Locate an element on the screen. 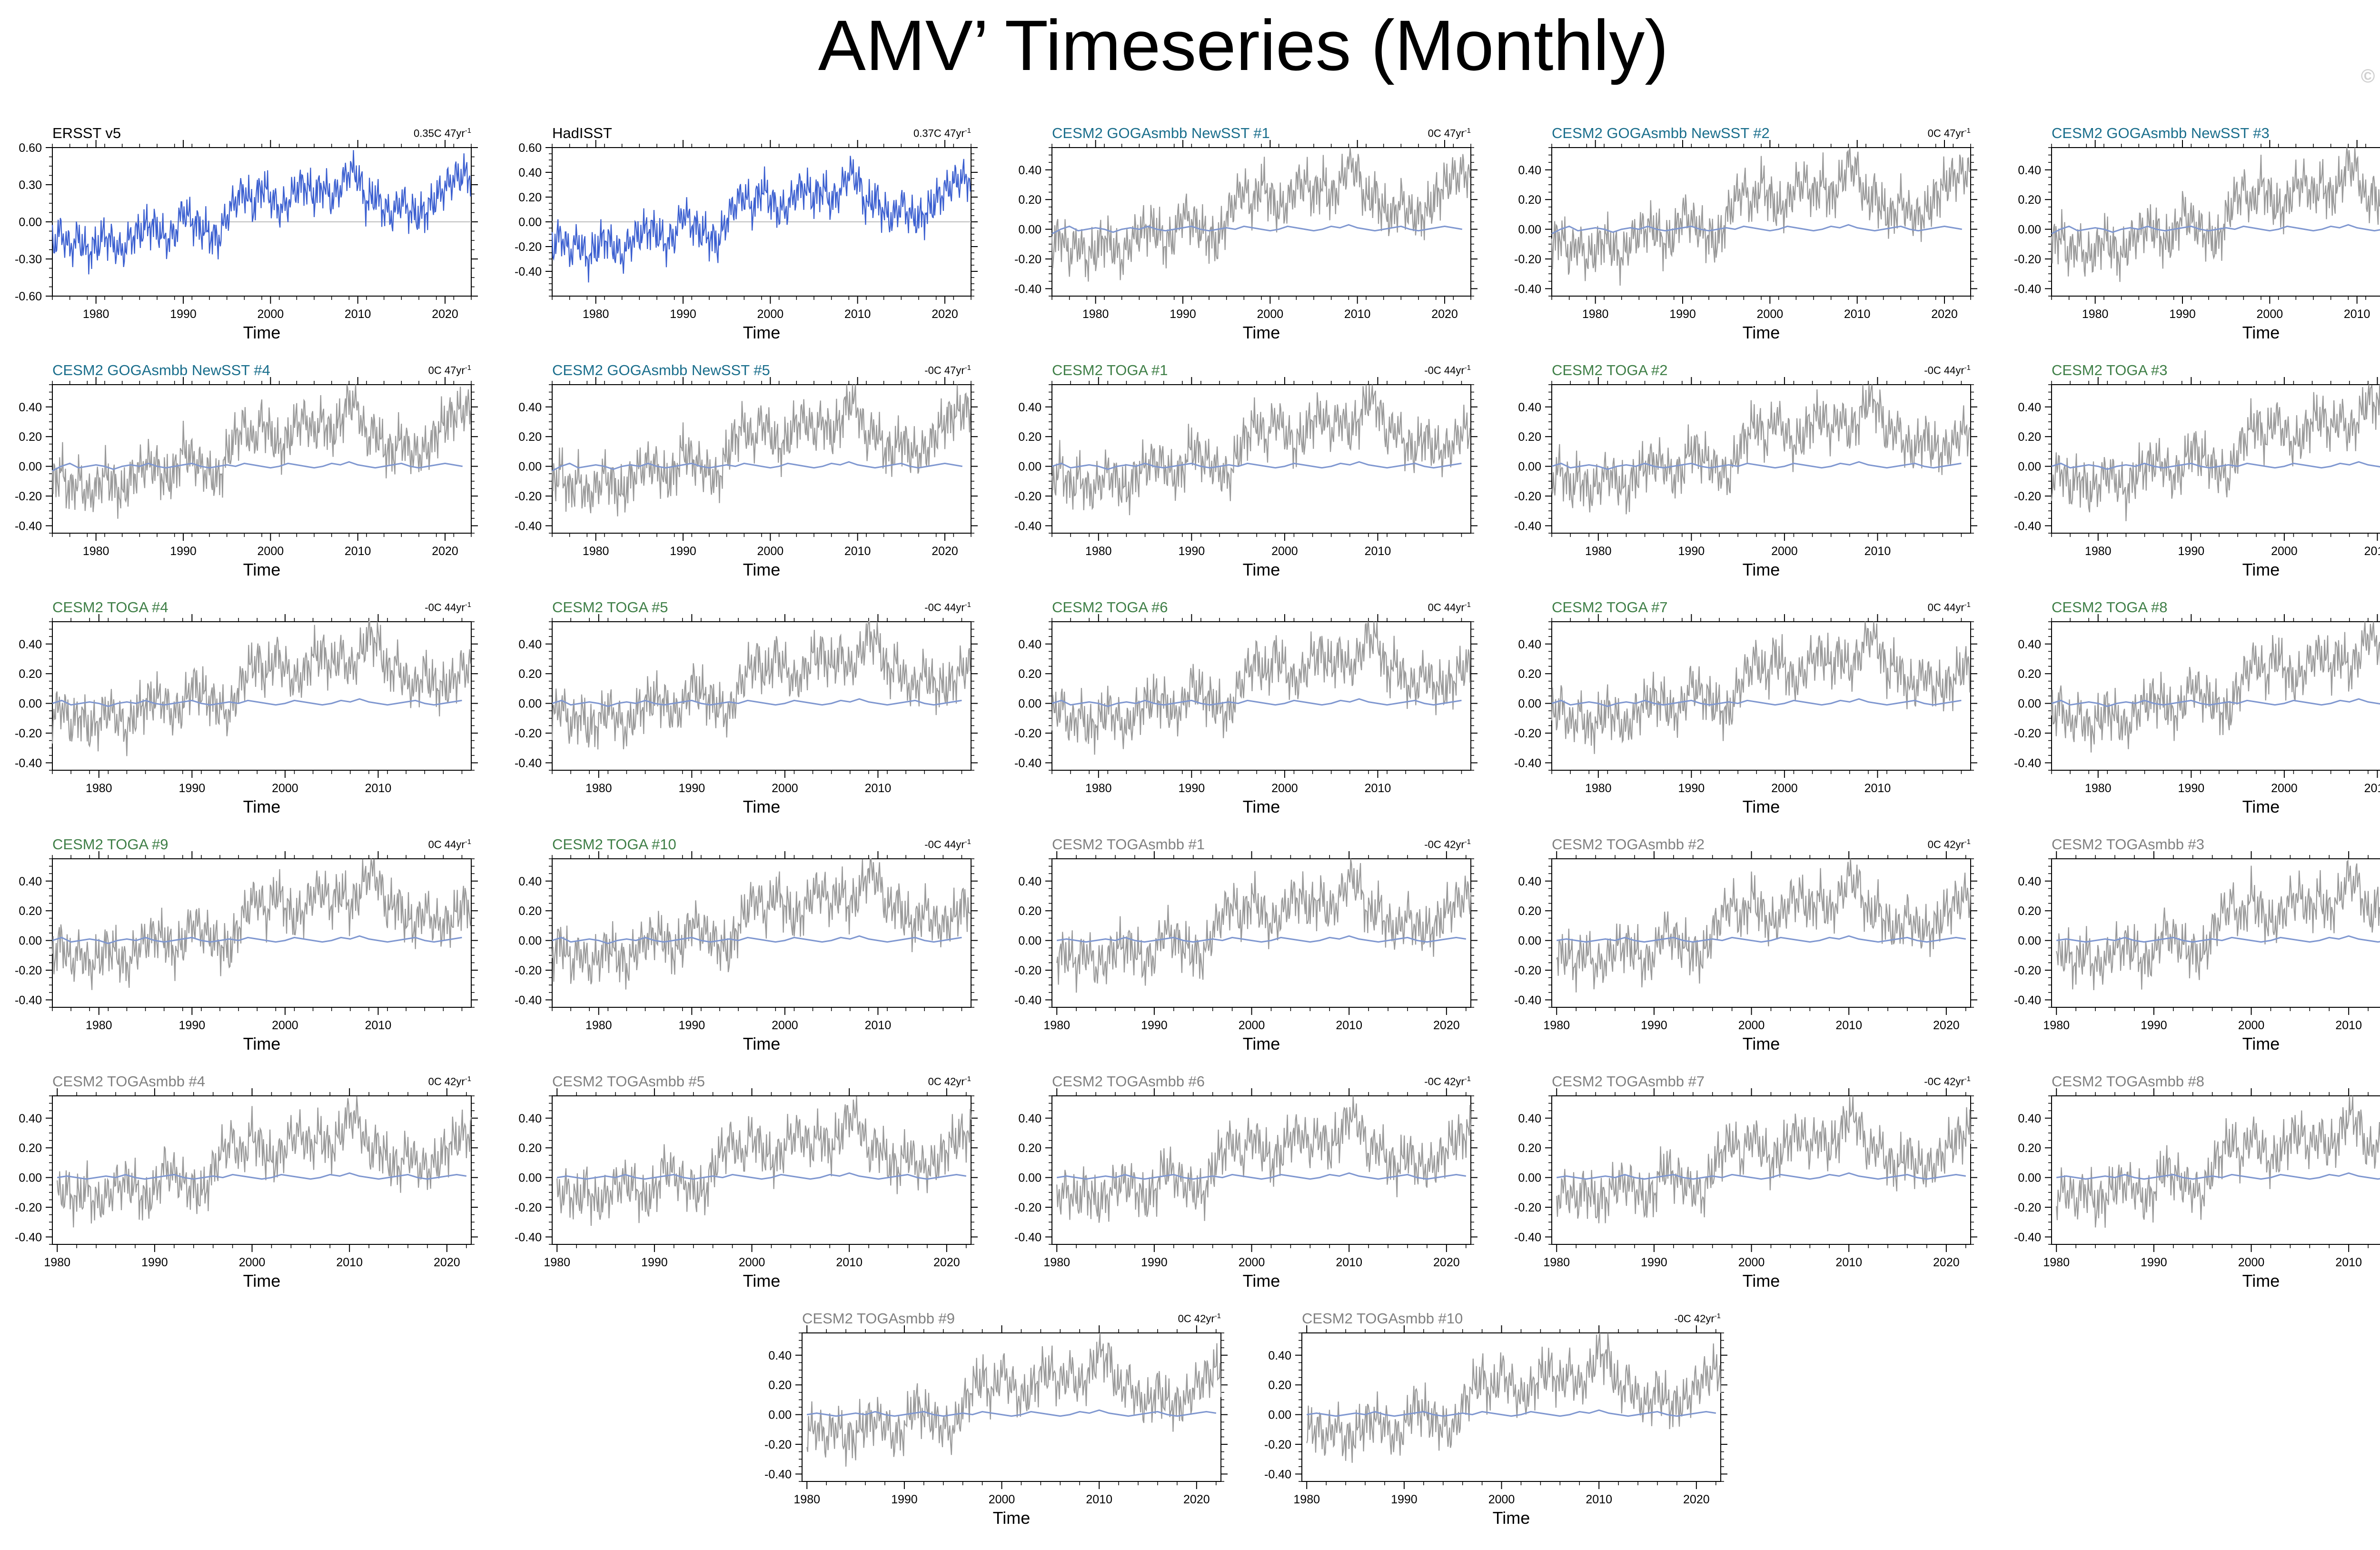  panel-trend: 0.37C 47yr-1 is located at coordinates (899, 133).